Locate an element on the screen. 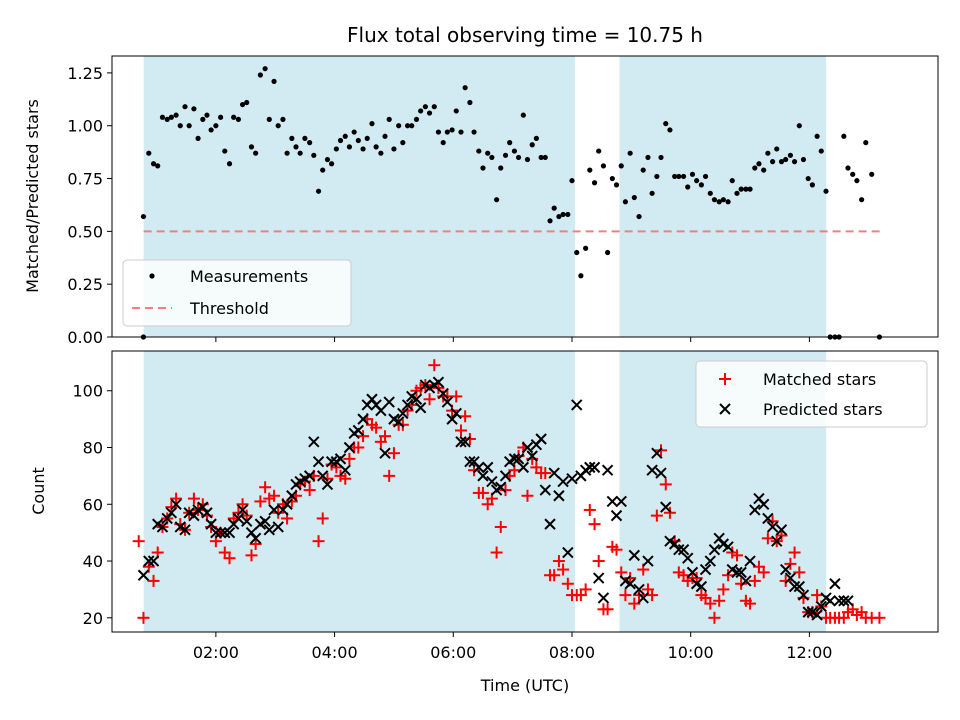 The width and height of the screenshot is (960, 720). top-y-axis-label: Matched/Predicted stars is located at coordinates (32, 196).